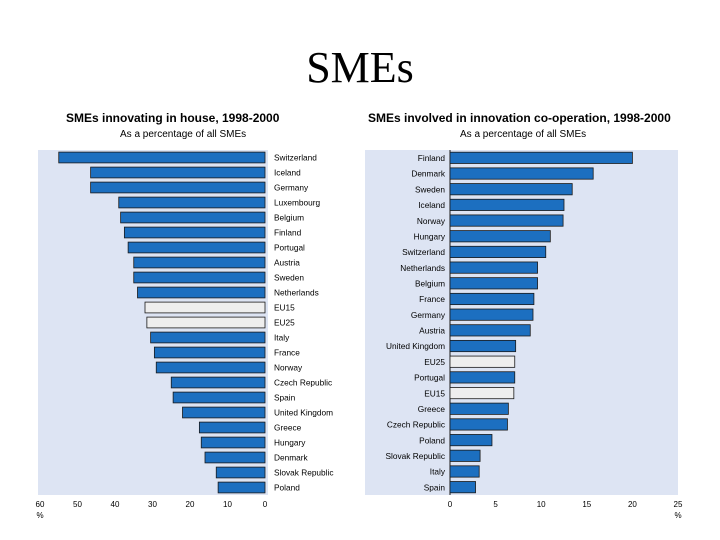  Describe the element at coordinates (521, 173) in the screenshot. I see `right-bar-denmark` at that location.